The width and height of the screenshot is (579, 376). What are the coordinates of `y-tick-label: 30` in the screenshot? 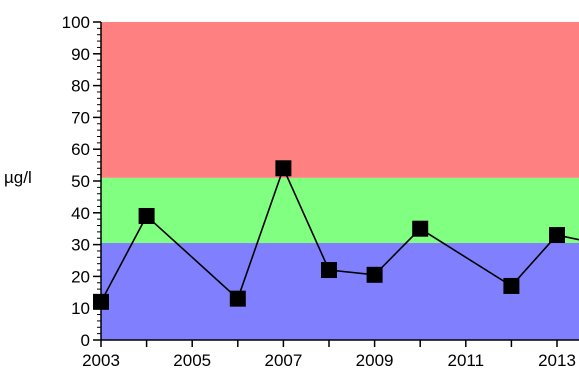 It's located at (80, 245).